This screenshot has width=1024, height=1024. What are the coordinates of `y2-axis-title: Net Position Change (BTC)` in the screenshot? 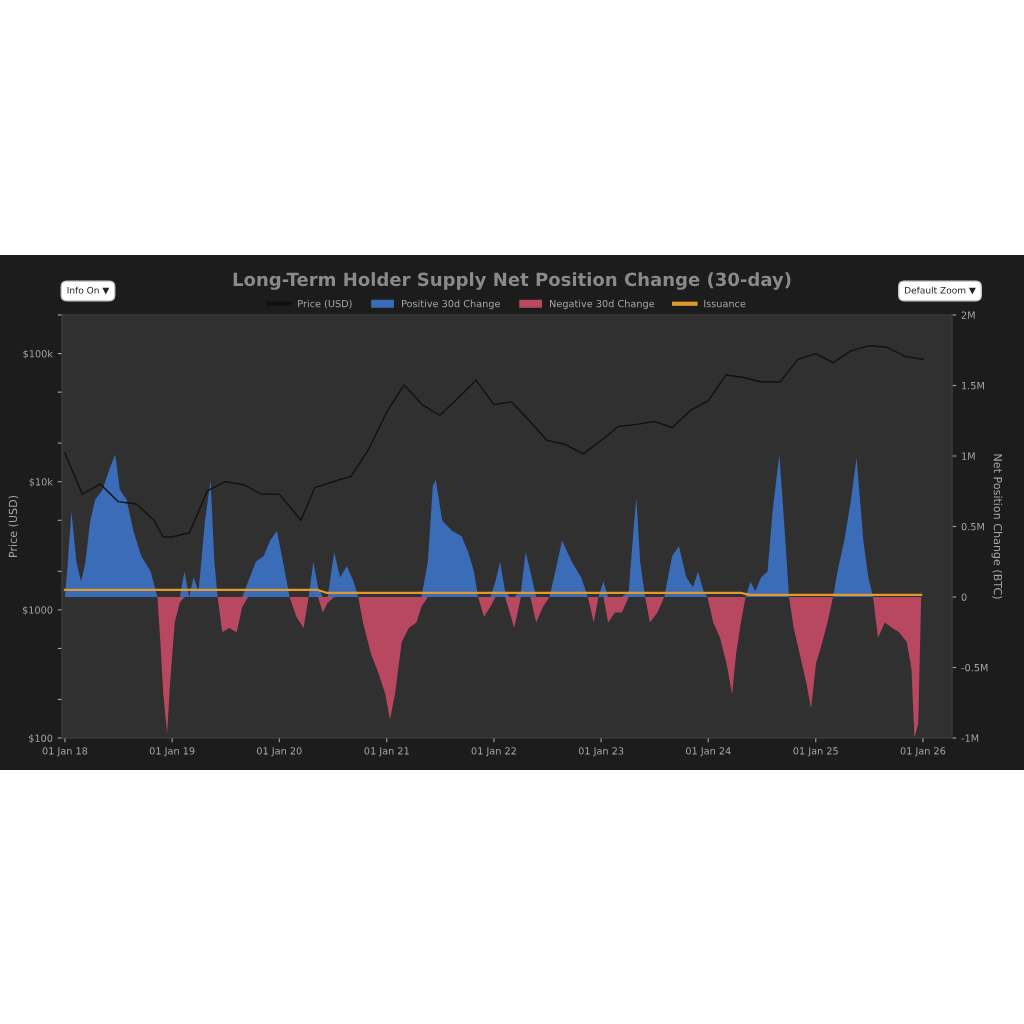 It's located at (997, 526).